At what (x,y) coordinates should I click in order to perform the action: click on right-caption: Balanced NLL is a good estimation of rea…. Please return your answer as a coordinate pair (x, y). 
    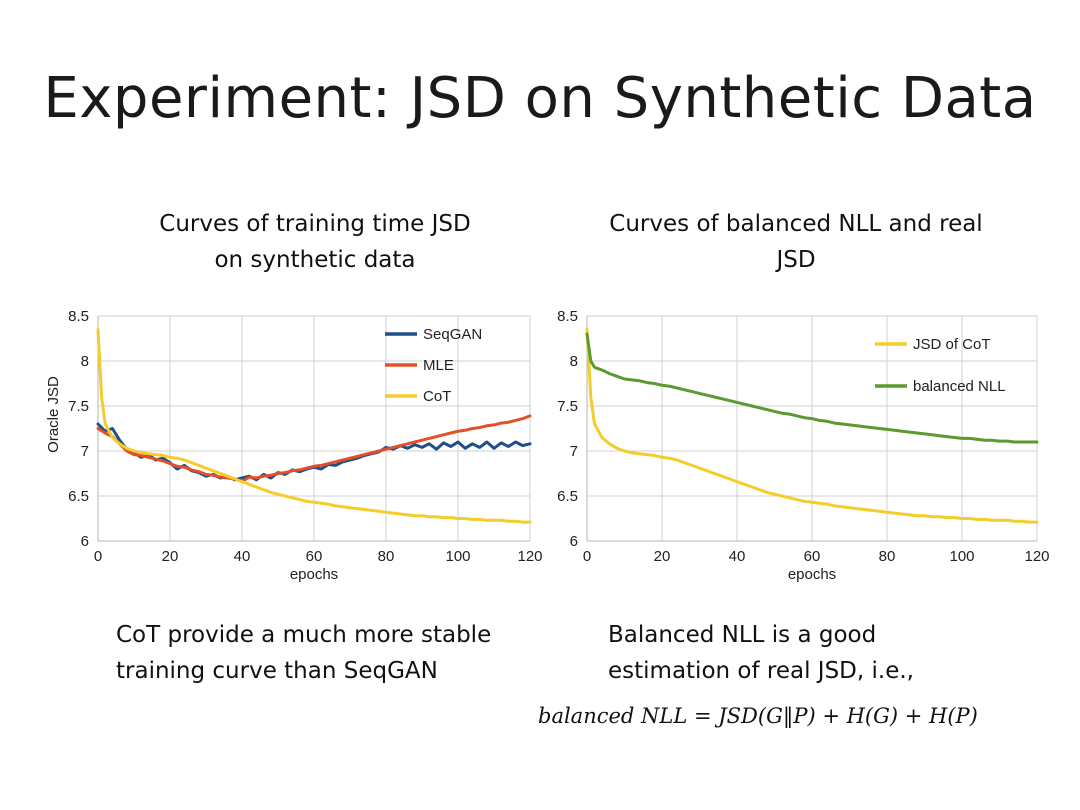
    Looking at the image, I should click on (828, 653).